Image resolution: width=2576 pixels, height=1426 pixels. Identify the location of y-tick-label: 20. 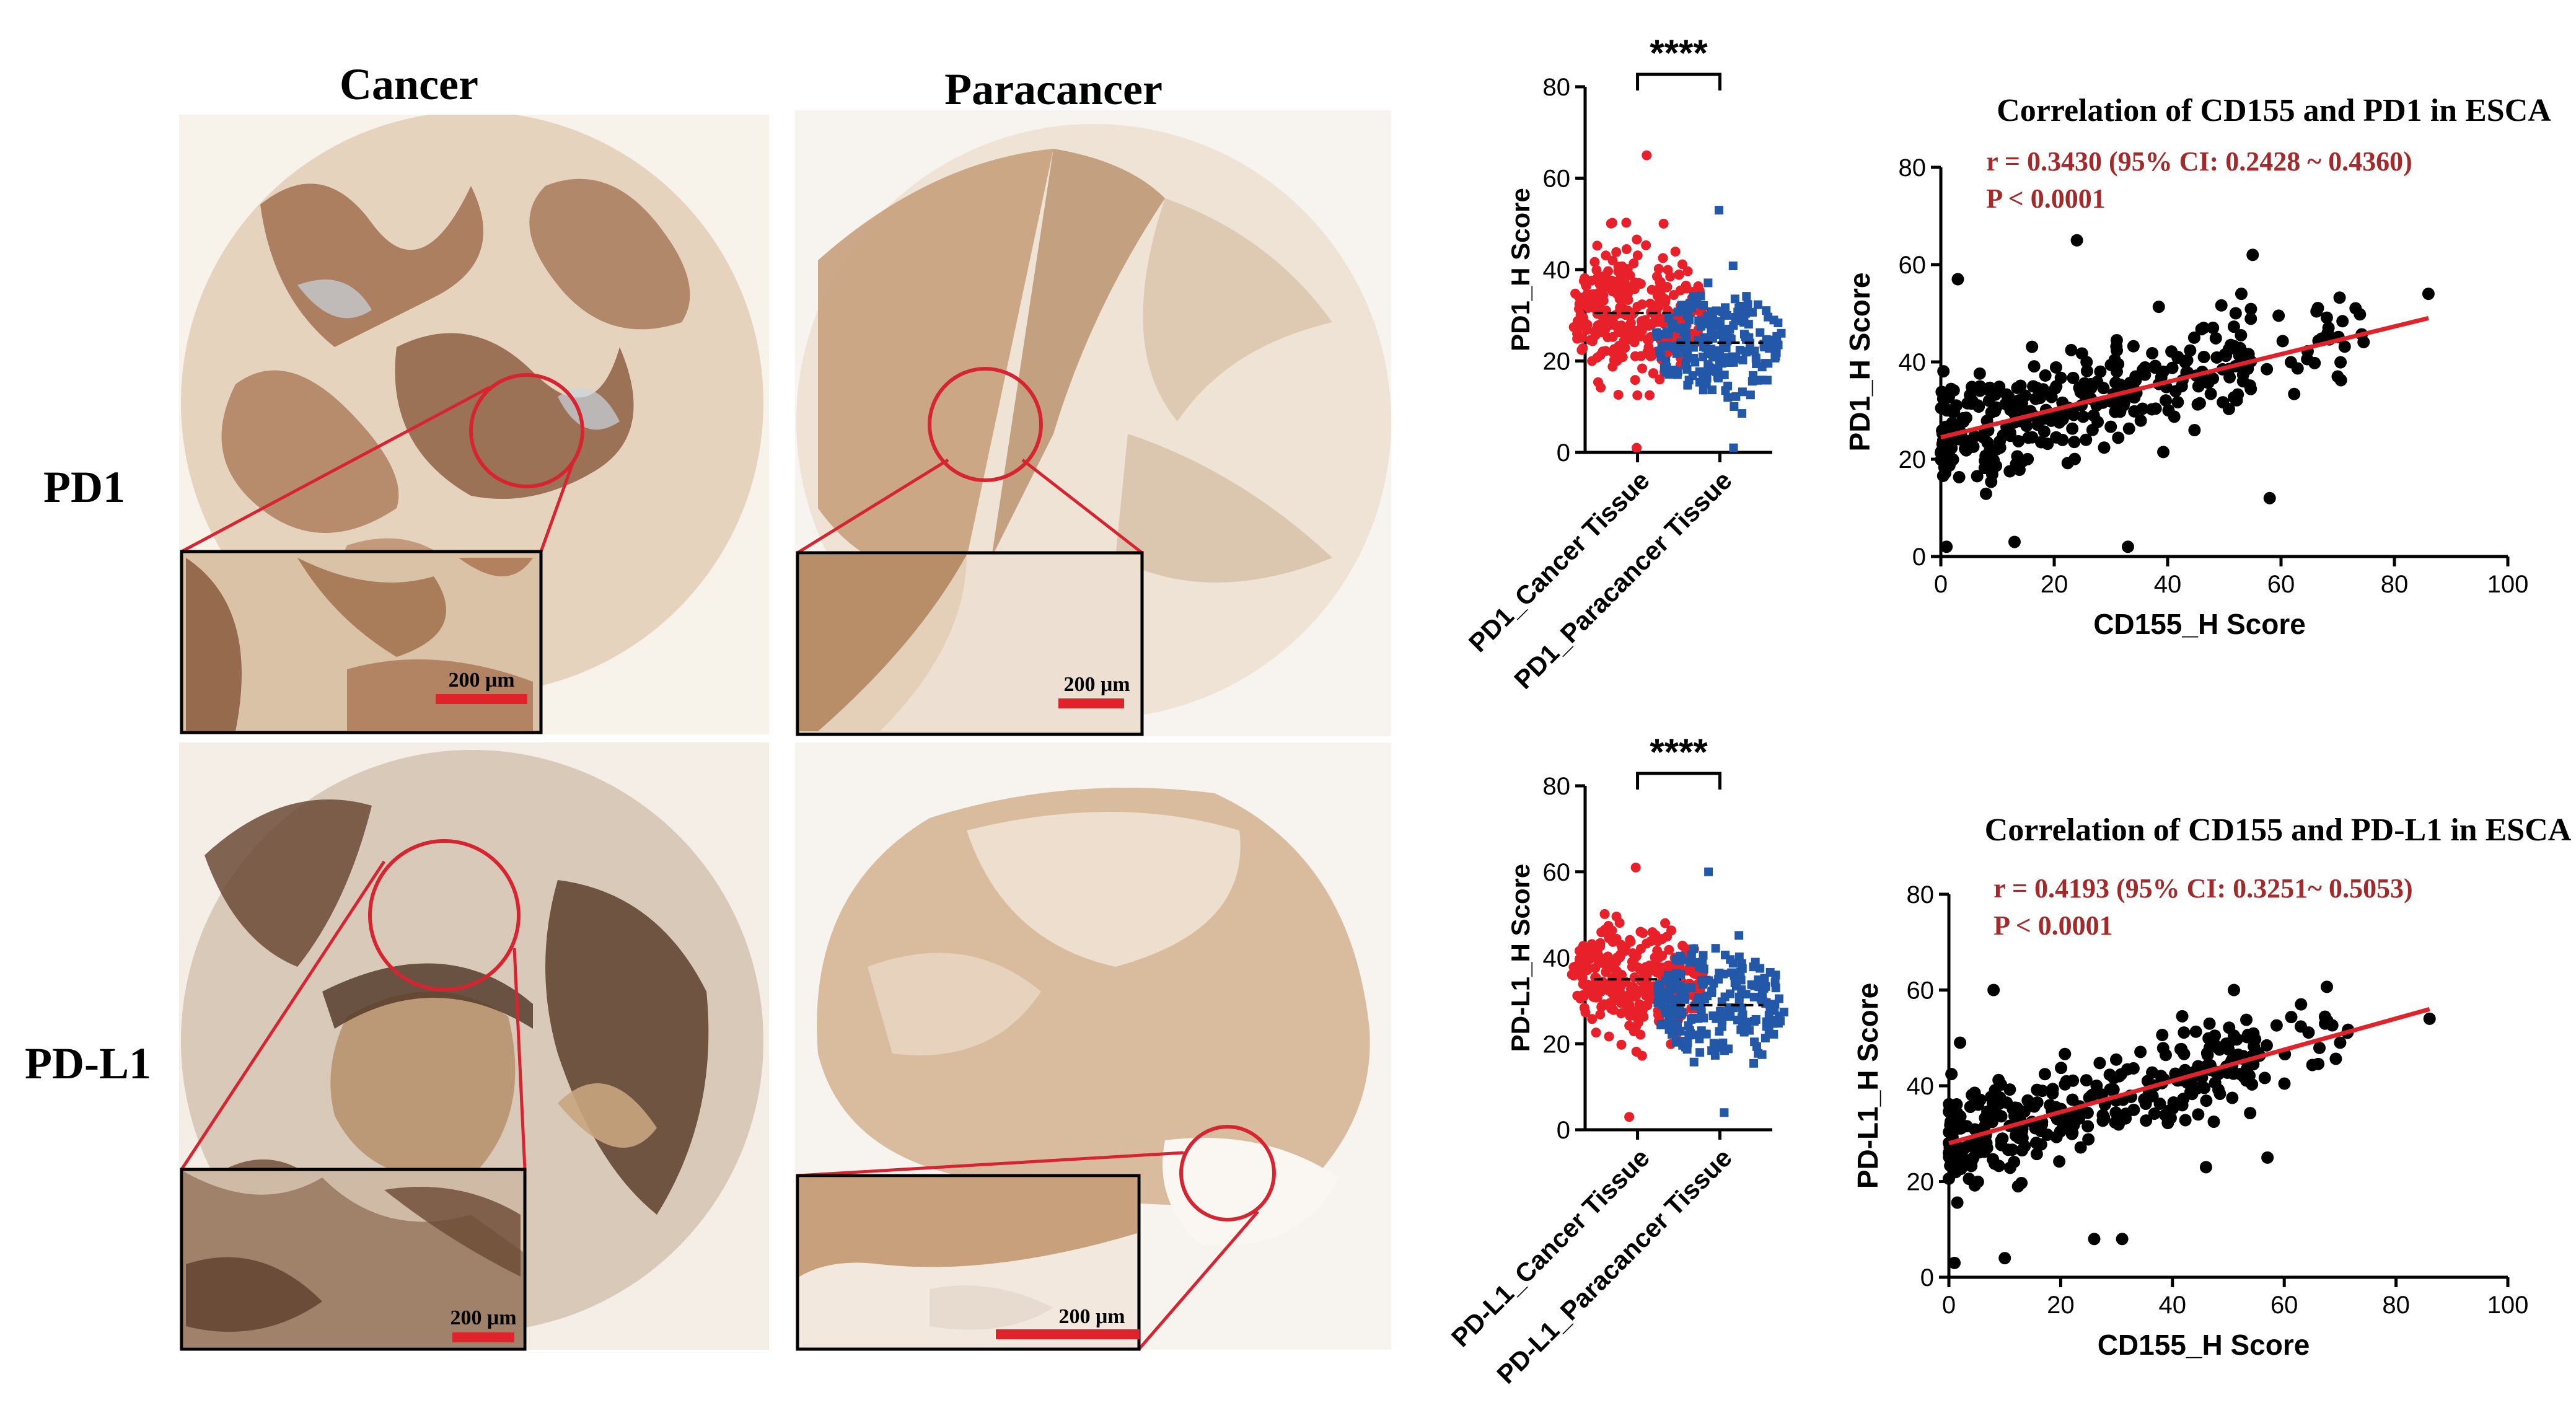
(1913, 460).